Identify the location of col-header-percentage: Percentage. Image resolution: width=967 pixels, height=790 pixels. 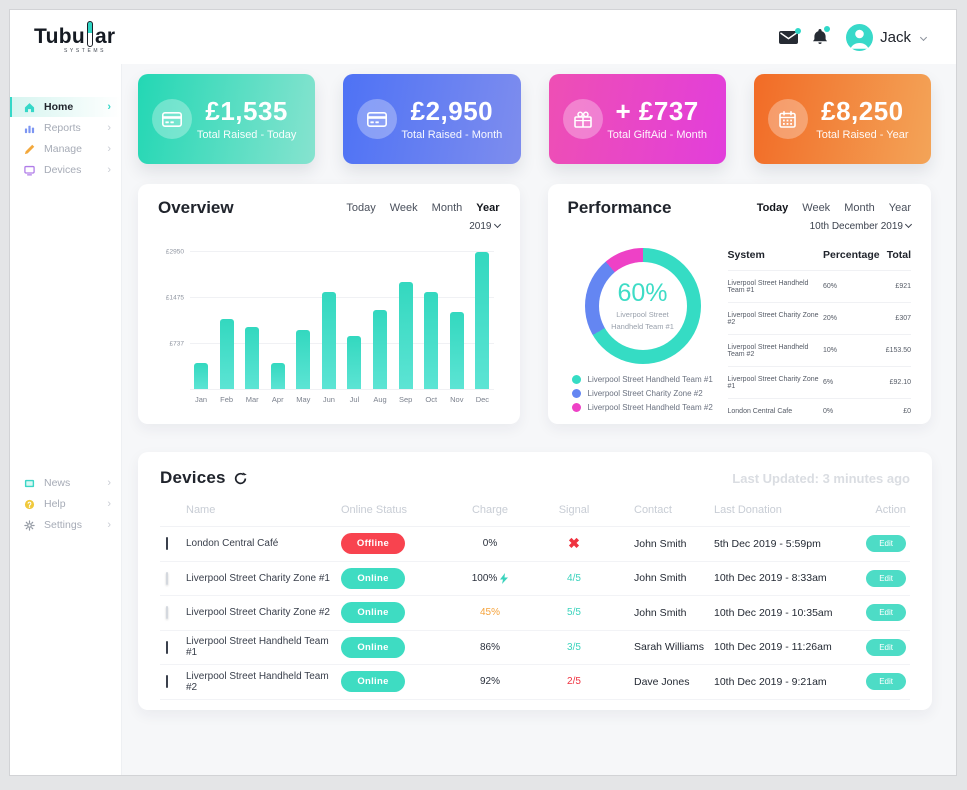
(851, 255).